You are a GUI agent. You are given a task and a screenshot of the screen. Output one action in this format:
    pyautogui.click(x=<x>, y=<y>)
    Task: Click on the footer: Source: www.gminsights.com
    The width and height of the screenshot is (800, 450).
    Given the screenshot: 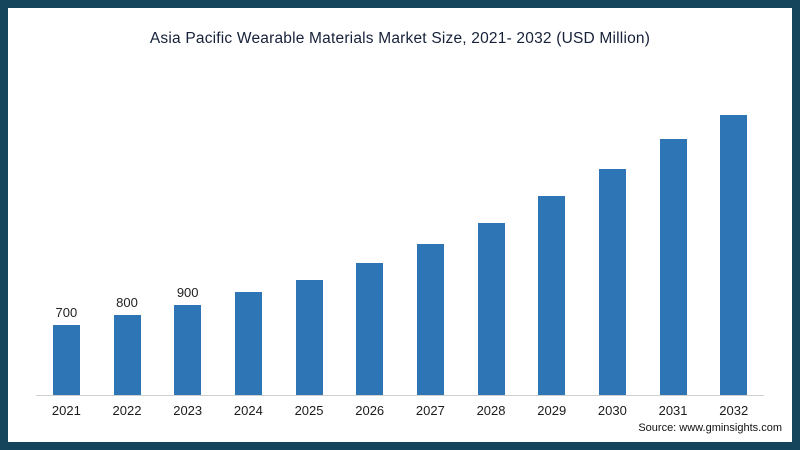 What is the action you would take?
    pyautogui.click(x=400, y=430)
    